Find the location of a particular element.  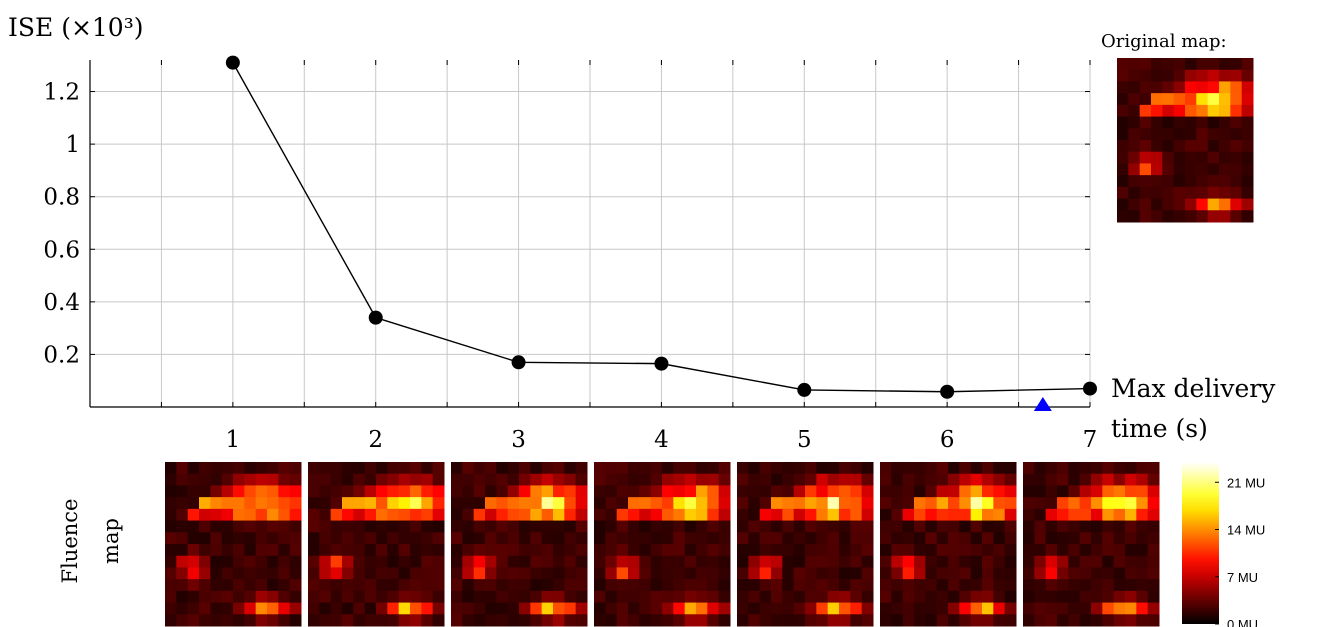

x-tick-label: 1 is located at coordinates (233, 440).